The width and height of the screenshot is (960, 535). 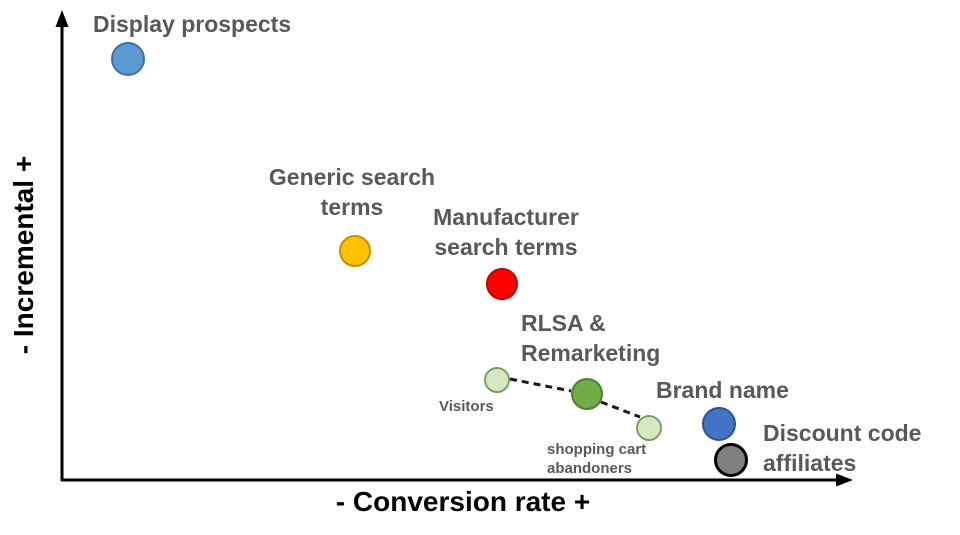 I want to click on connector-rlsa-to-cart, so click(x=620, y=409).